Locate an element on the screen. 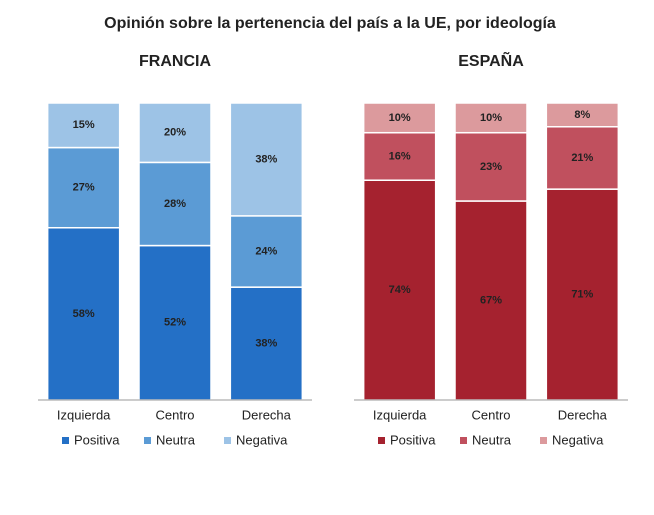 This screenshot has width=654, height=515. value-label: 27% is located at coordinates (84, 188).